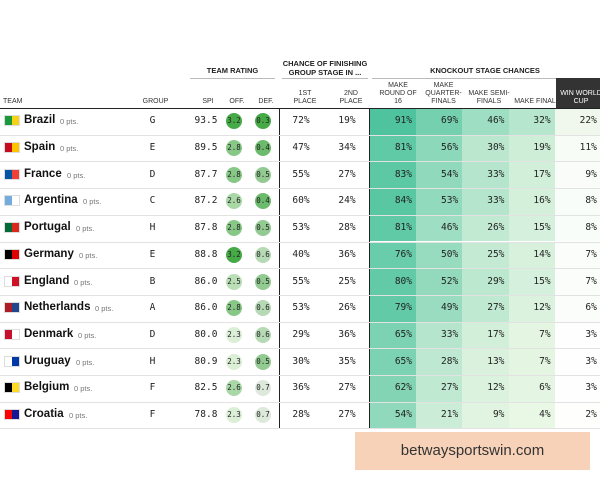  What do you see at coordinates (496, 334) in the screenshot?
I see `knockout-value: 17%` at bounding box center [496, 334].